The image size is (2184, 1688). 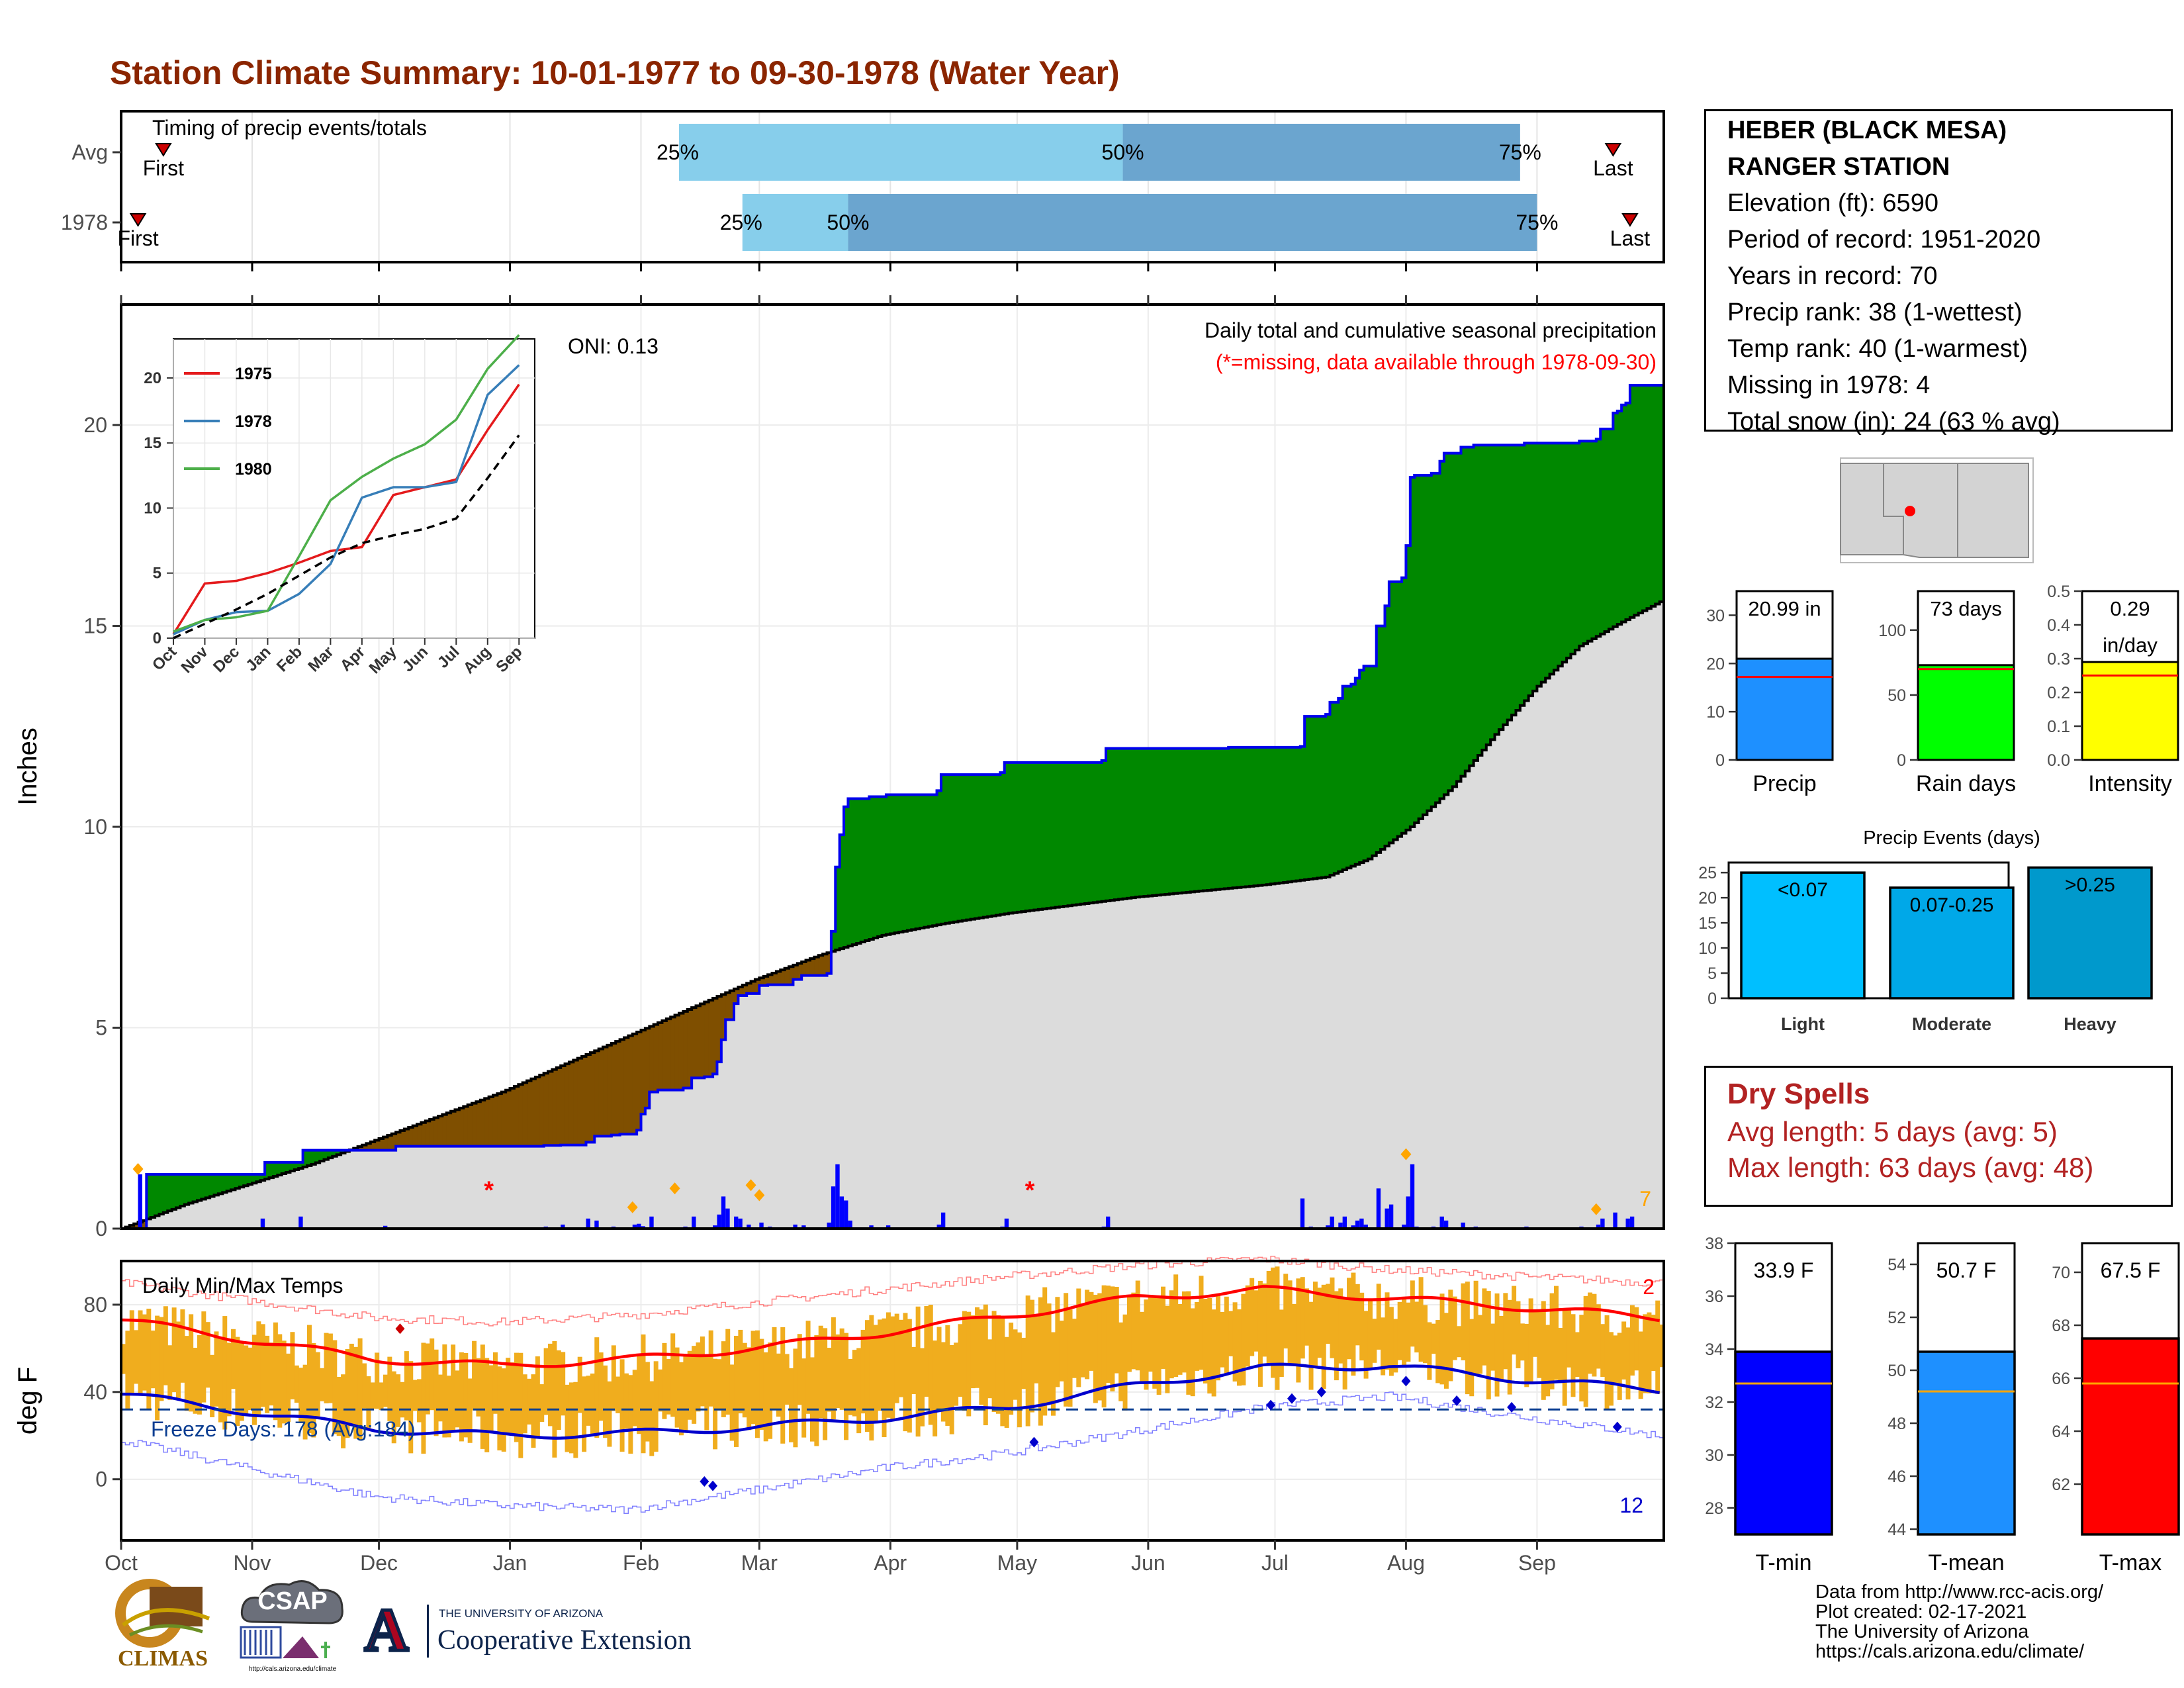 What do you see at coordinates (1875, 312) in the screenshot?
I see `station-precip-rank: Precip rank: 38 (1-wettest)` at bounding box center [1875, 312].